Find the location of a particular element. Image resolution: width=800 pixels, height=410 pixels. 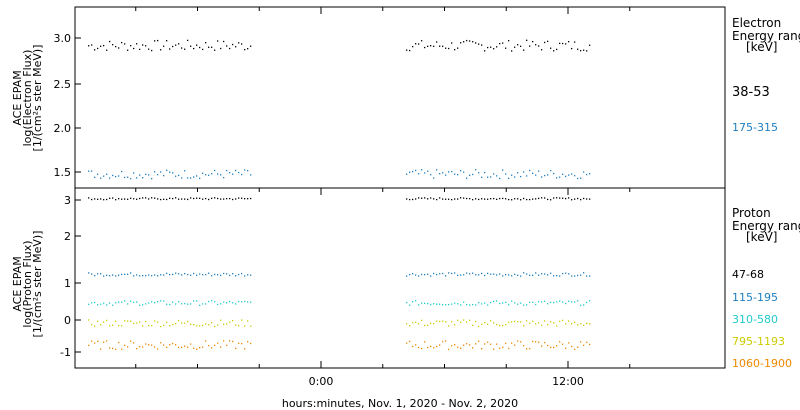

proton-legend-subtitle: Energy ranges is located at coordinates (766, 226).